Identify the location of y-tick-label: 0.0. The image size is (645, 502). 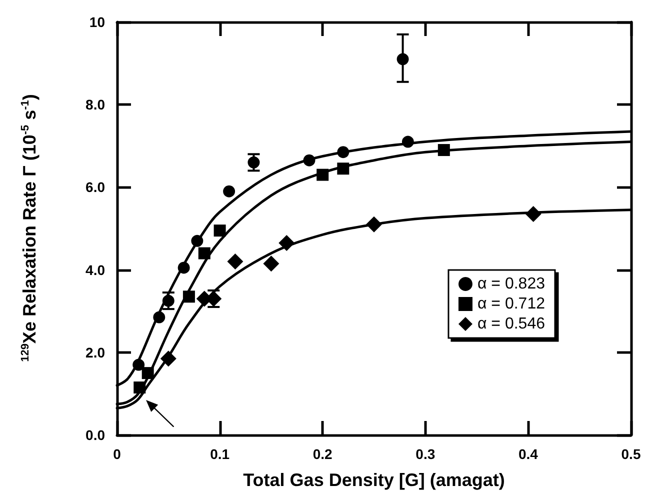
(96, 435).